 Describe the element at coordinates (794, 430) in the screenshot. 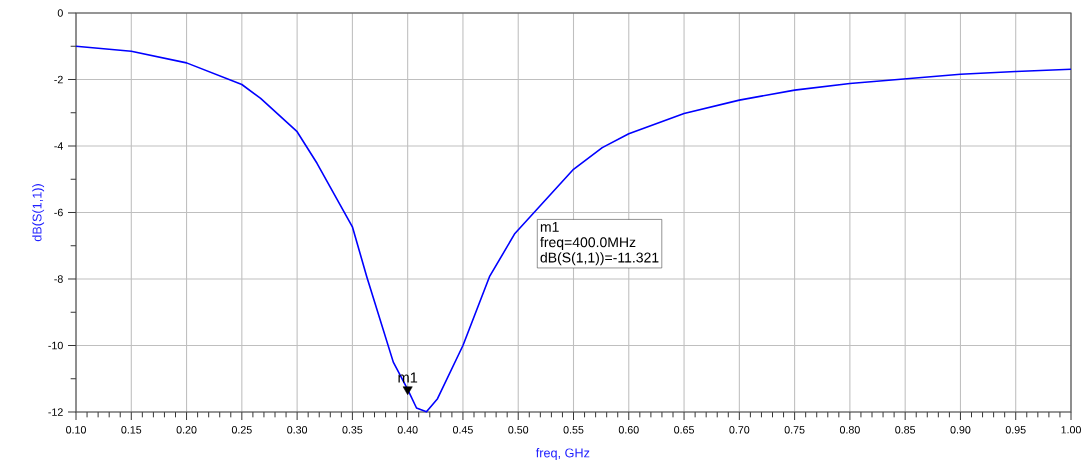

I see `x-tick-label: 0.75` at that location.